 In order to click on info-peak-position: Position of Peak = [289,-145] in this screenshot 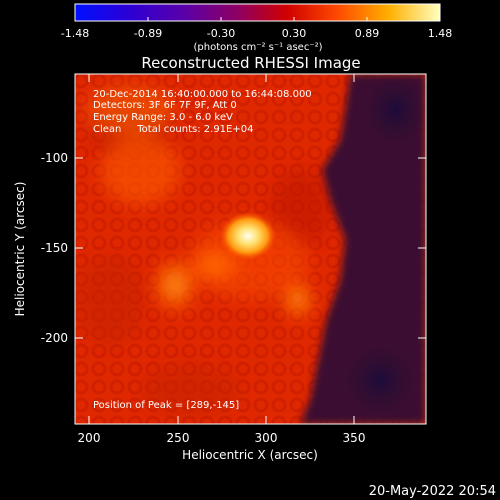, I will do `click(166, 405)`.